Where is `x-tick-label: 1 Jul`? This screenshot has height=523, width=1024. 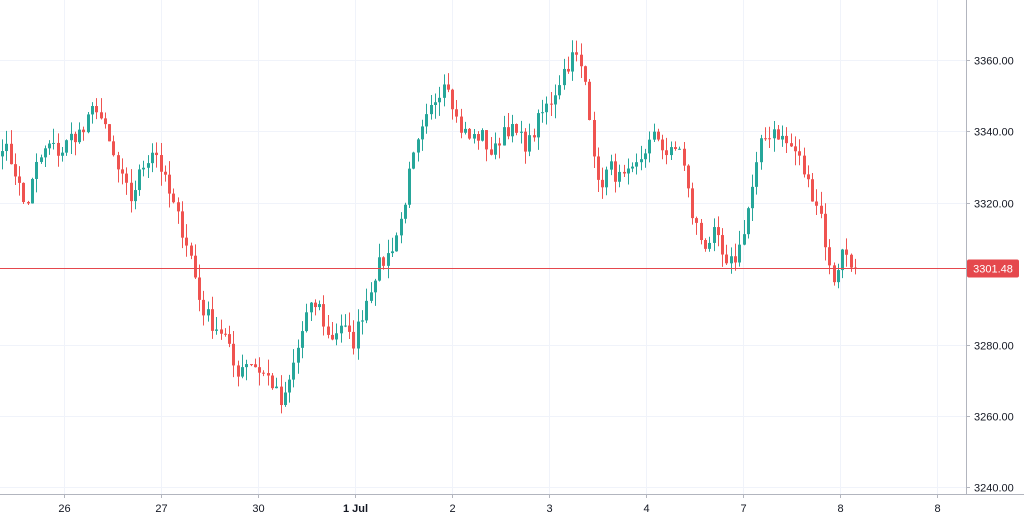
x-tick-label: 1 Jul is located at coordinates (355, 509).